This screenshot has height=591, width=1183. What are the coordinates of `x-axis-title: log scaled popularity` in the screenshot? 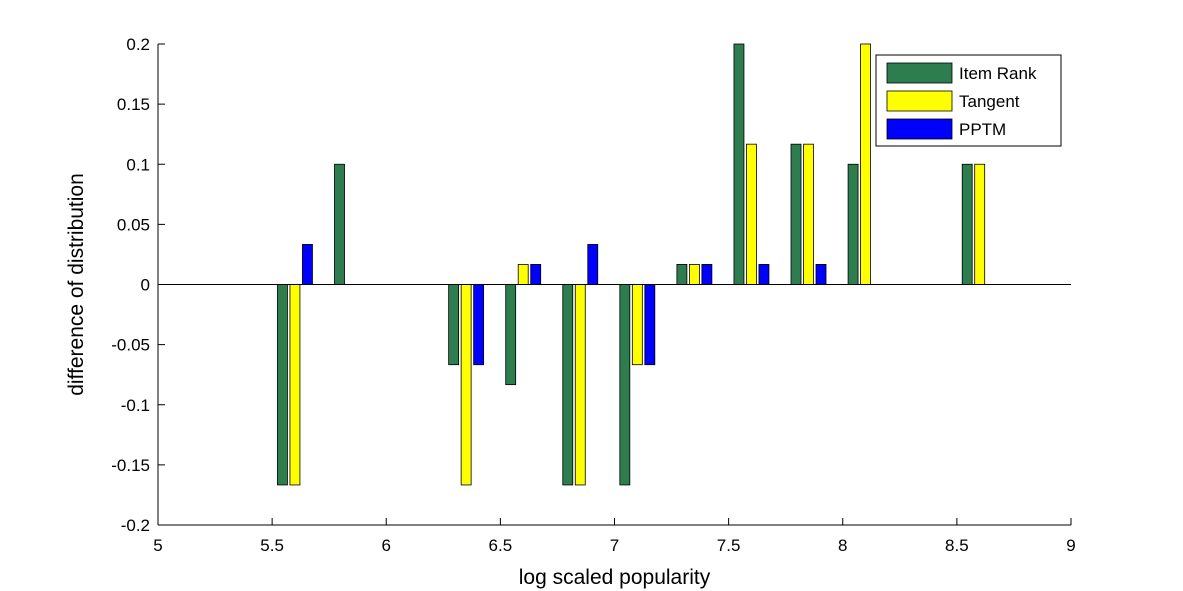 It's located at (615, 577).